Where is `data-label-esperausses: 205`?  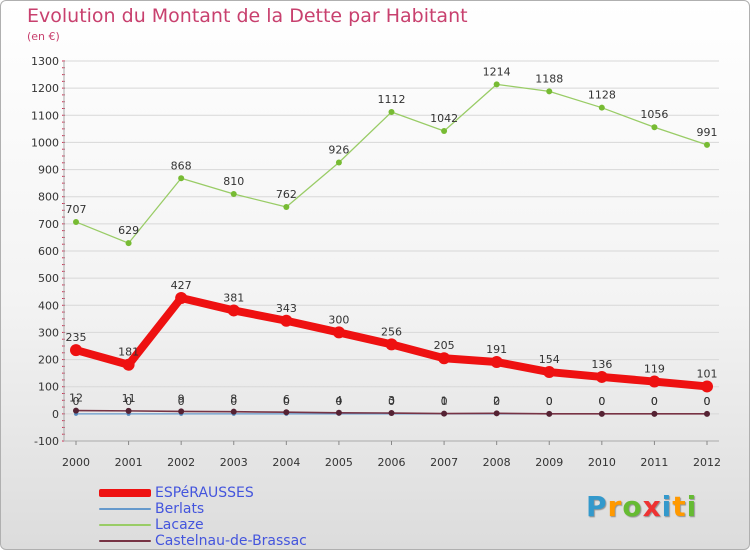 data-label-esperausses: 205 is located at coordinates (444, 345).